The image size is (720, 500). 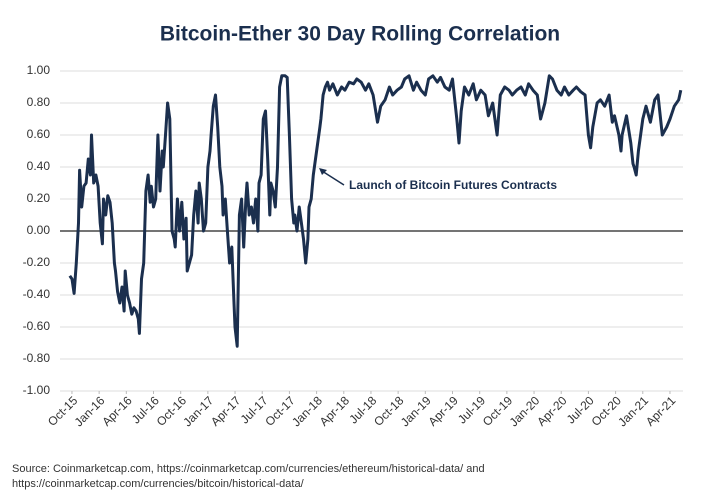 What do you see at coordinates (37, 262) in the screenshot?
I see `y-tick-label: -0.20` at bounding box center [37, 262].